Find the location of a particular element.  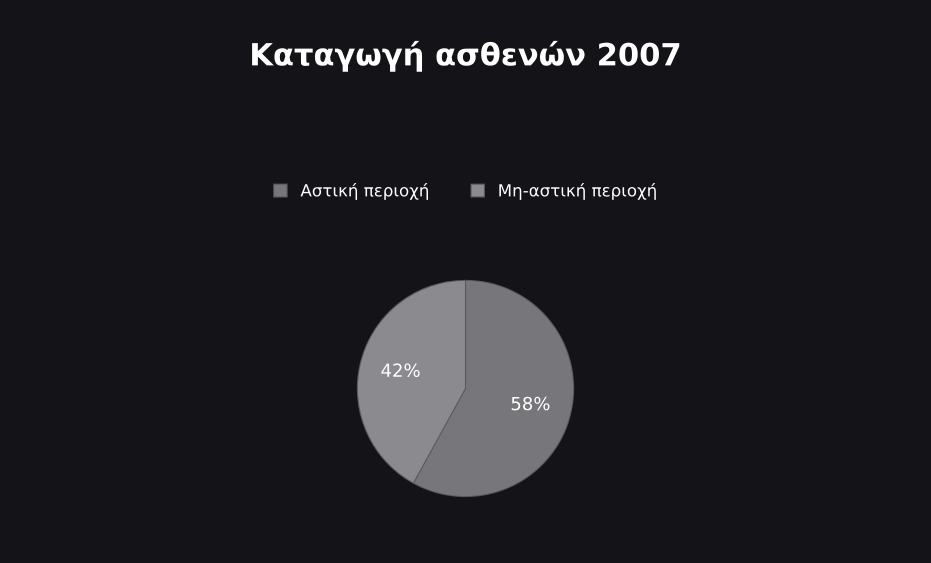

data-label: 58% is located at coordinates (531, 403).